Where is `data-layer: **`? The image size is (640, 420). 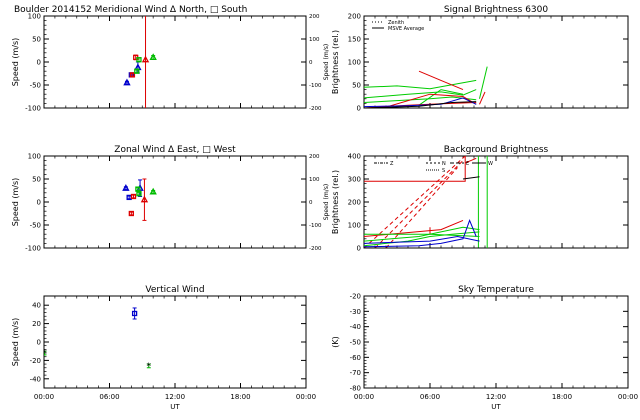
data-layer: ** is located at coordinates (97, 339).